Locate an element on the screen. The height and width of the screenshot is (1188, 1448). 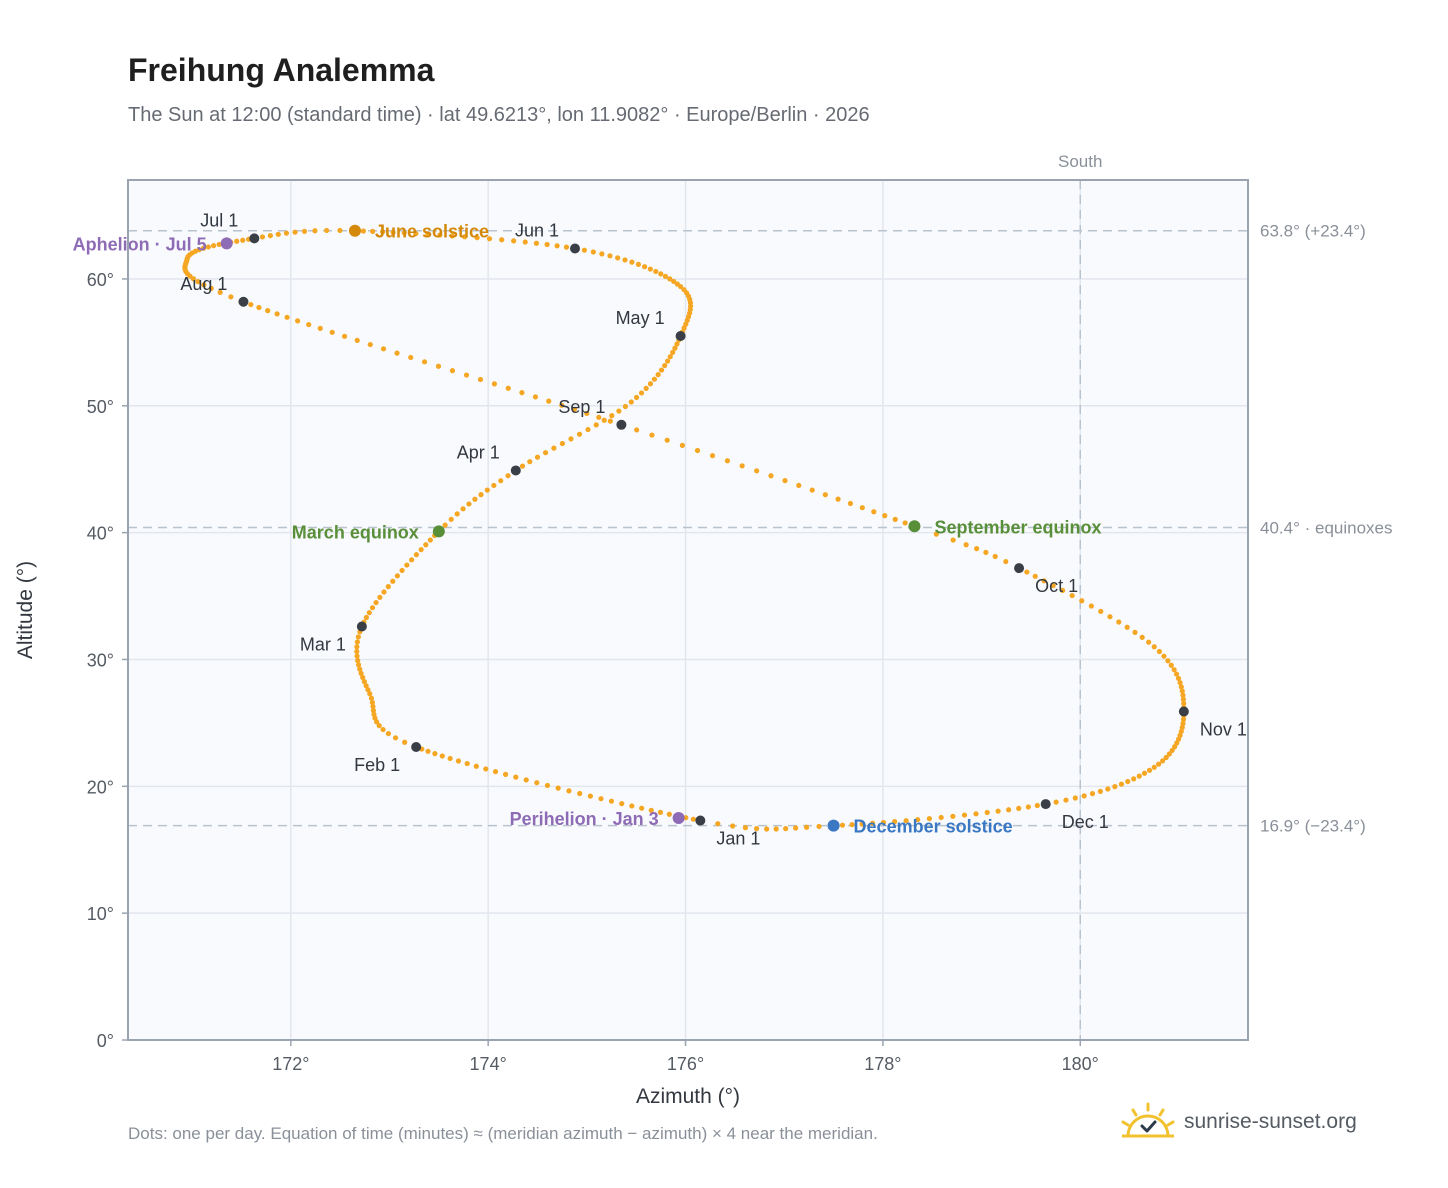
x-tick-label: 176° is located at coordinates (685, 1064).